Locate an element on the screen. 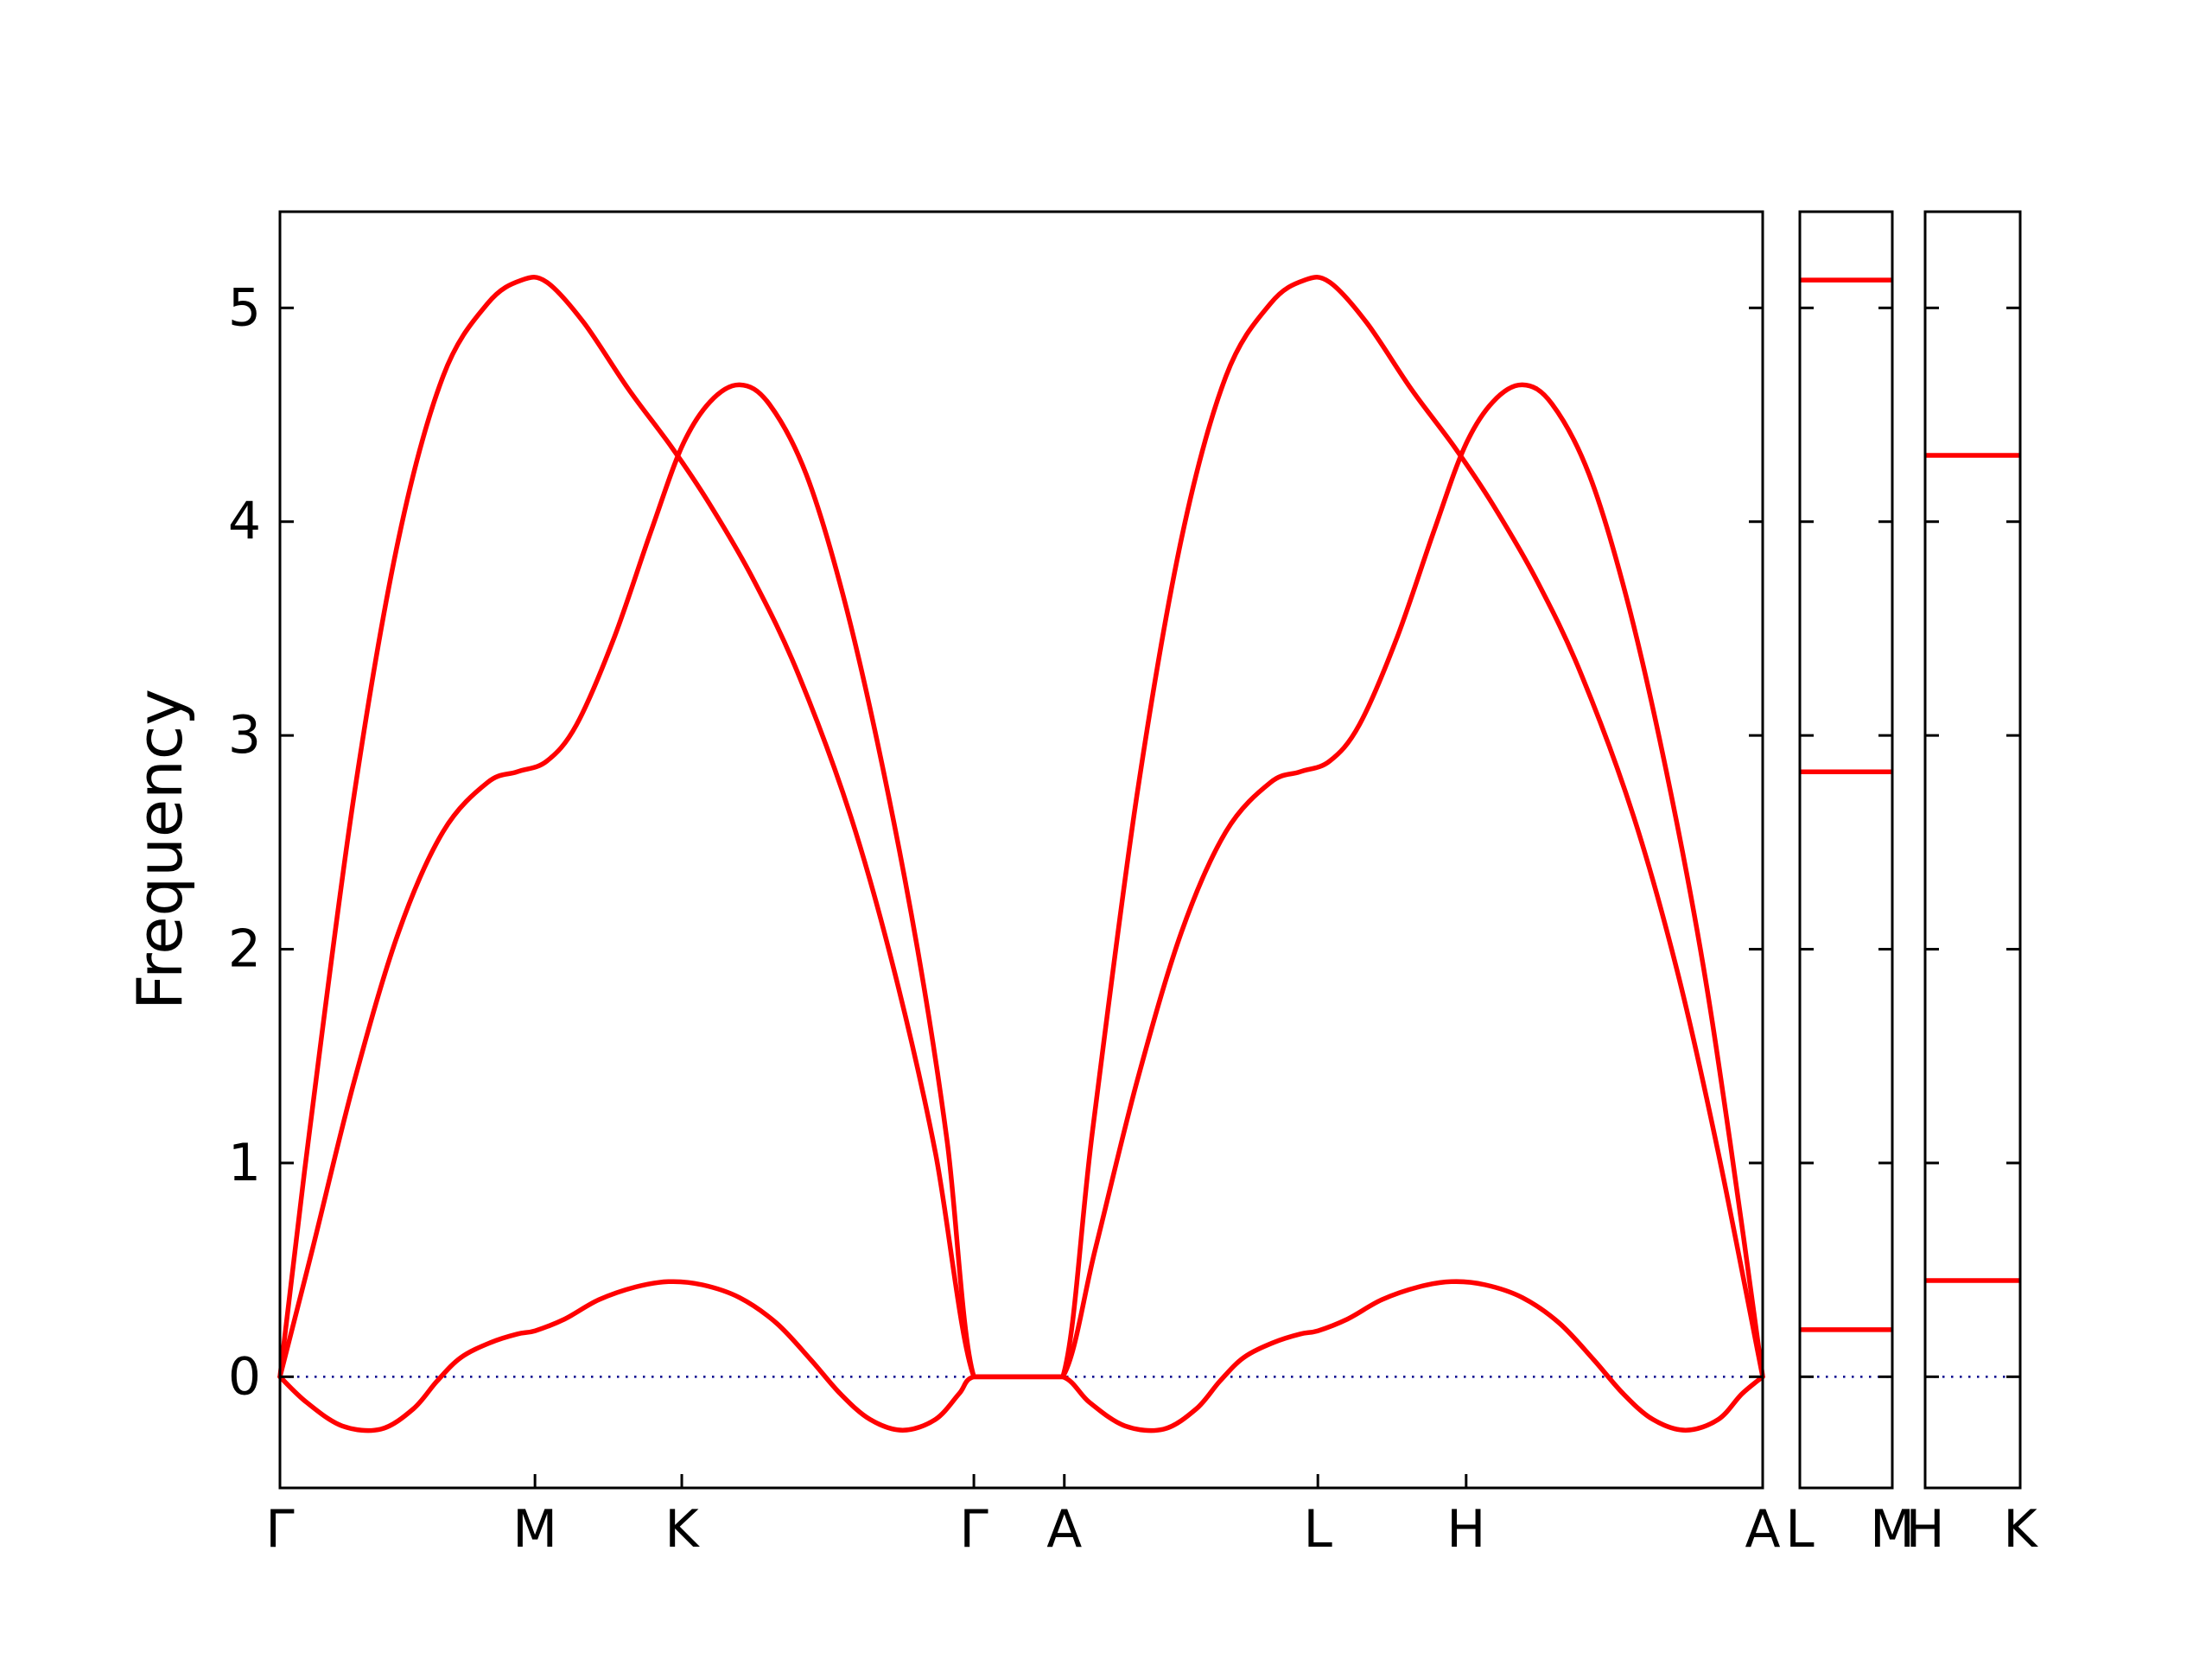 The height and width of the screenshot is (1659, 2212). y-axis-label: Frequency is located at coordinates (160, 849).